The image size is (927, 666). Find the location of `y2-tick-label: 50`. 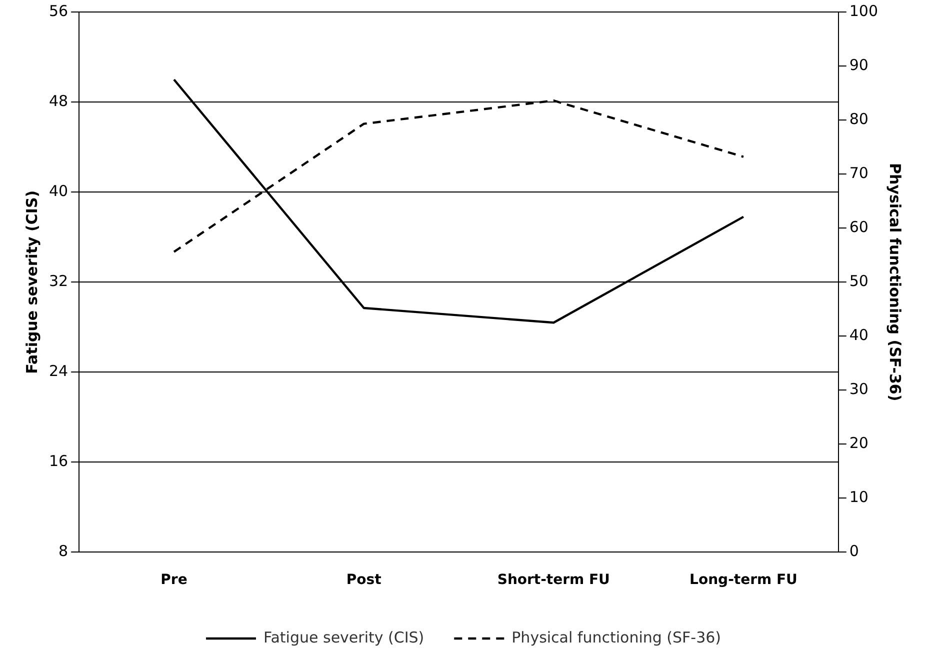

y2-tick-label: 50 is located at coordinates (858, 281).